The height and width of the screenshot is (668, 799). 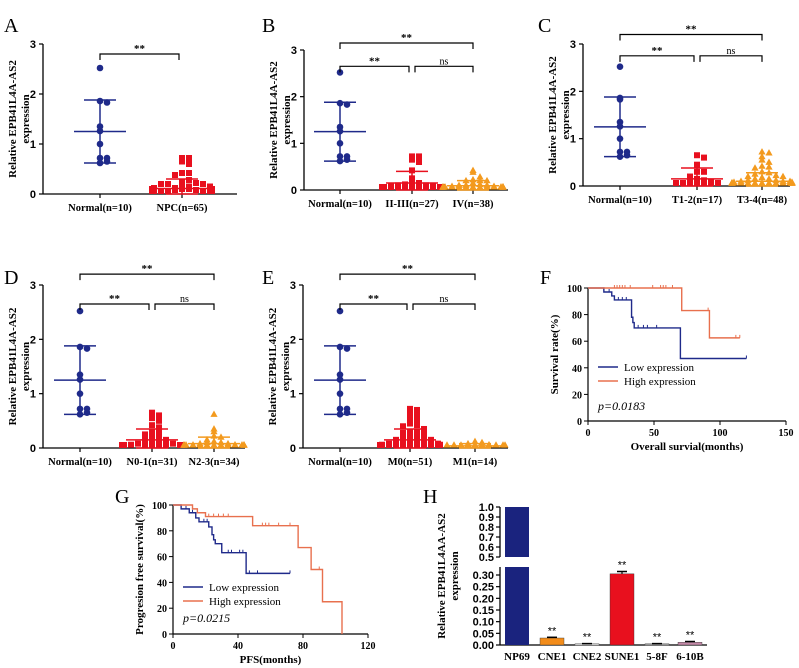 What do you see at coordinates (552, 657) in the screenshot?
I see `x-tick-label: CNE1` at bounding box center [552, 657].